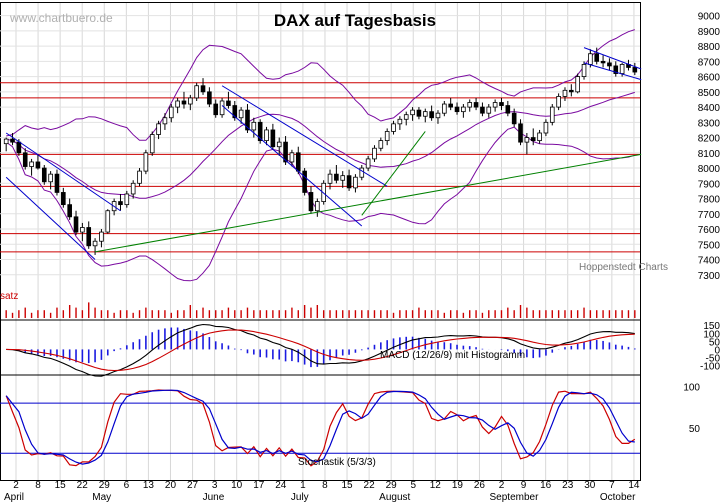 The width and height of the screenshot is (723, 503). What do you see at coordinates (61, 18) in the screenshot?
I see `watermark: www.chartbuero.de` at bounding box center [61, 18].